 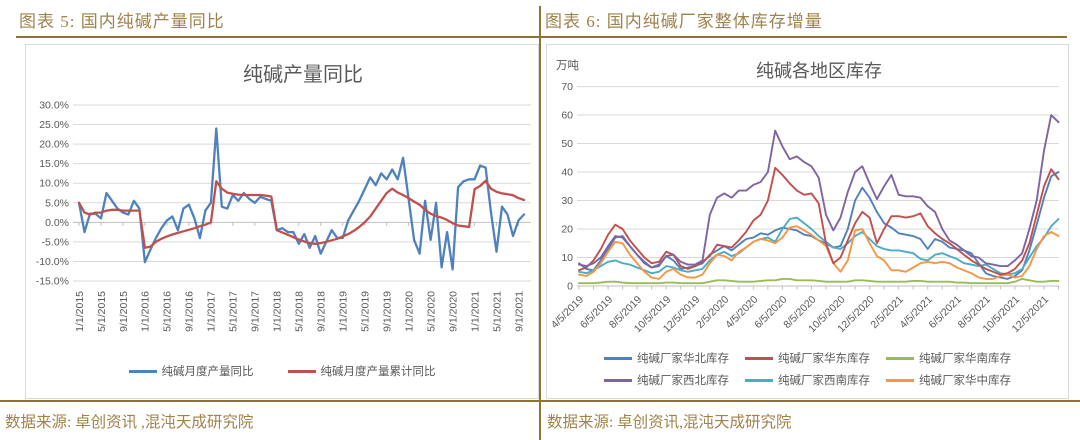 What do you see at coordinates (54, 184) in the screenshot?
I see `svg-text: 10.0%` at bounding box center [54, 184].